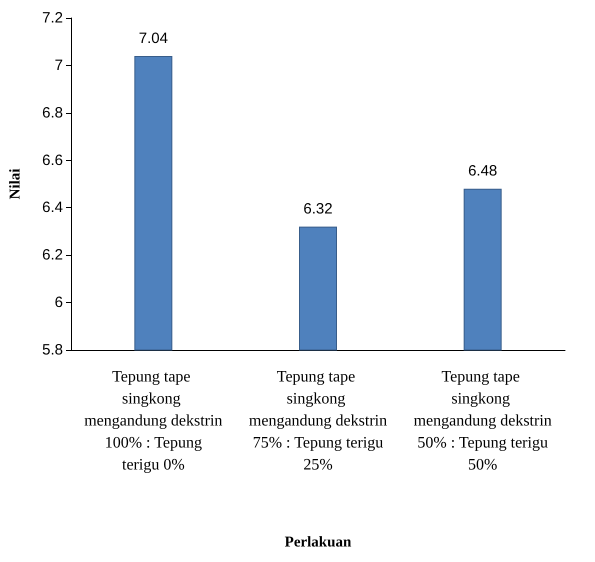 The height and width of the screenshot is (562, 595). Describe the element at coordinates (318, 421) in the screenshot. I see `x-tick-label: Tepung tape singkong mengandung dekstrin 75% : Tepung terigu 25%` at that location.